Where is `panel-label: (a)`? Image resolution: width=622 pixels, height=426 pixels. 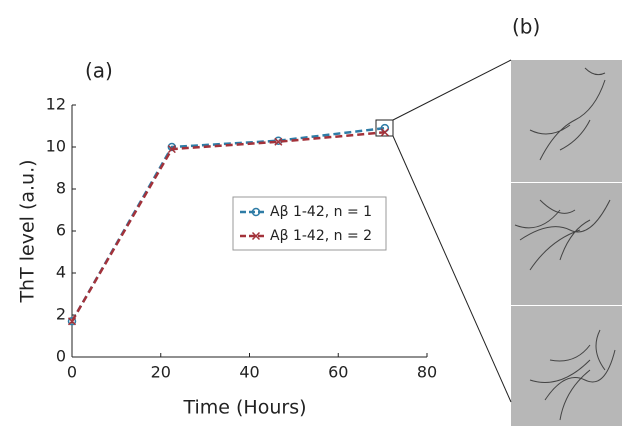
panel-label: (a) is located at coordinates (99, 71).